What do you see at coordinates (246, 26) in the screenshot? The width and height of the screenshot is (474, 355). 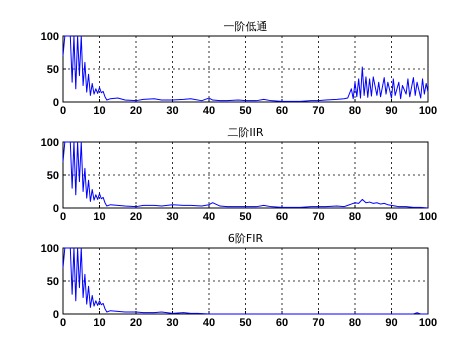 I see `chart-title: 一阶低通` at bounding box center [246, 26].